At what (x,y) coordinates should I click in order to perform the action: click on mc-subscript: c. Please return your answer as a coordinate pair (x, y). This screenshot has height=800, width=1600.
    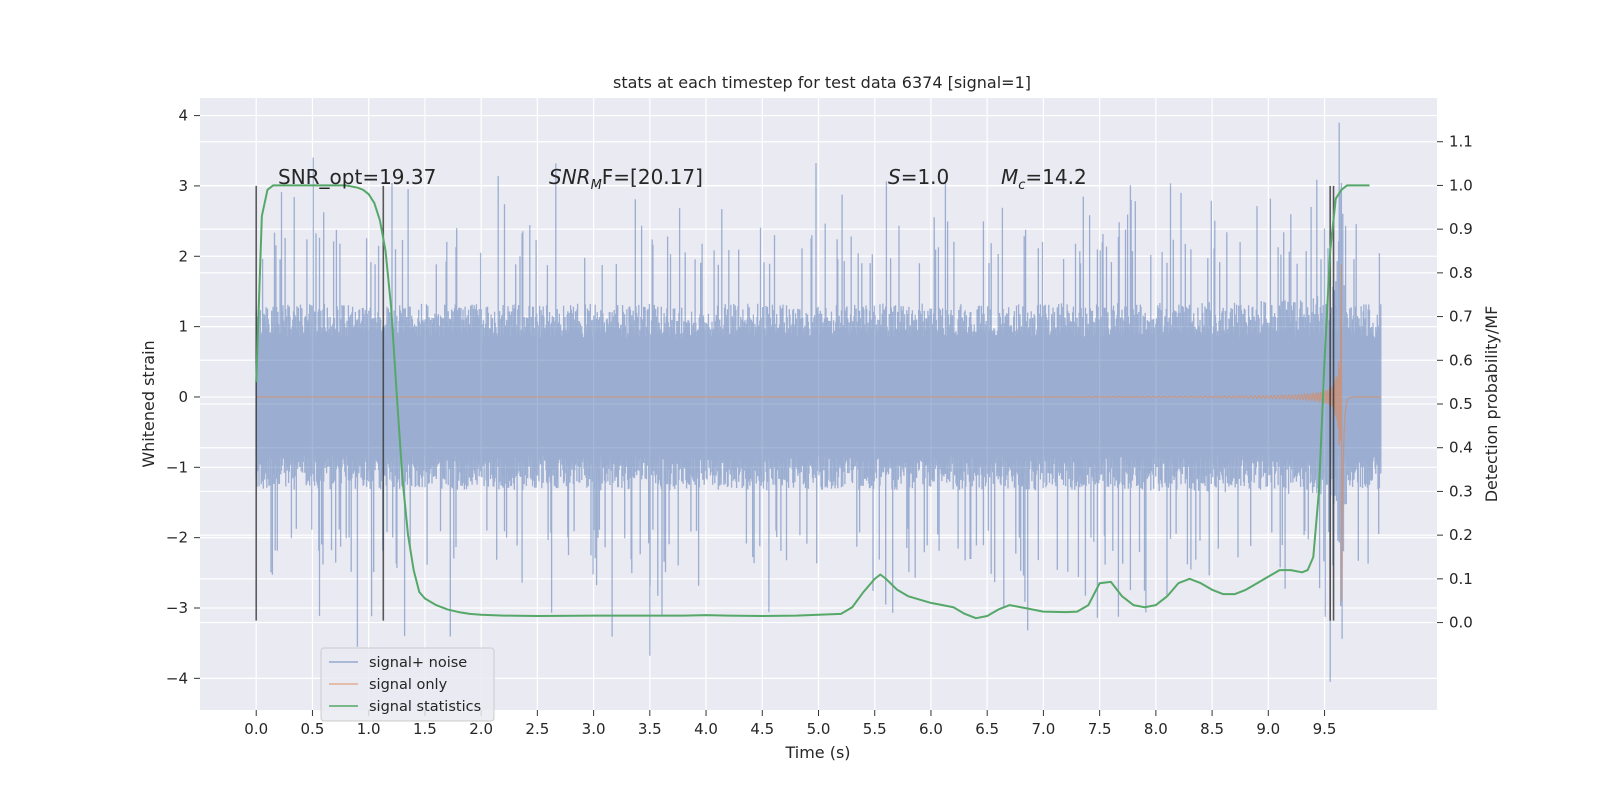
    Looking at the image, I should click on (1021, 185).